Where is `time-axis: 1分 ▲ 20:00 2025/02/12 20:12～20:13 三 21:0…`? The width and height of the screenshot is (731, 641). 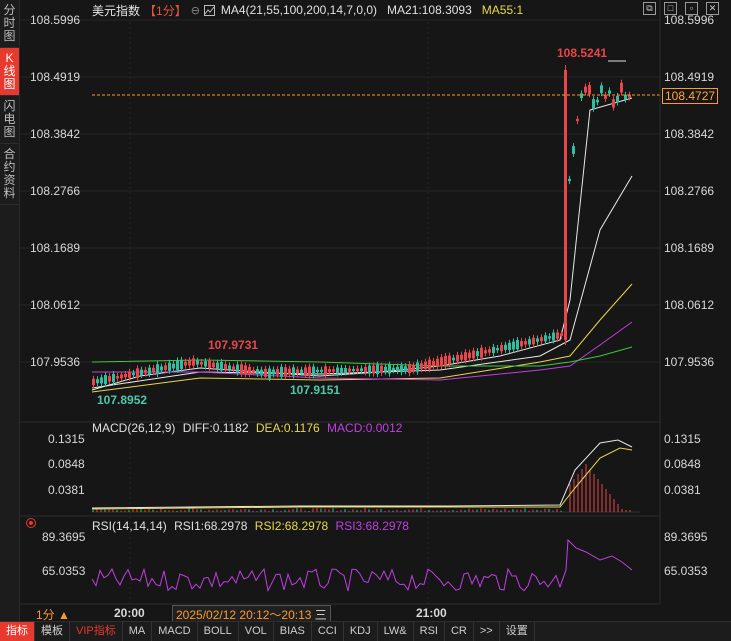 time-axis: 1分 ▲ 20:00 2025/02/12 20:12～20:13 三 21:0… is located at coordinates (340, 614).